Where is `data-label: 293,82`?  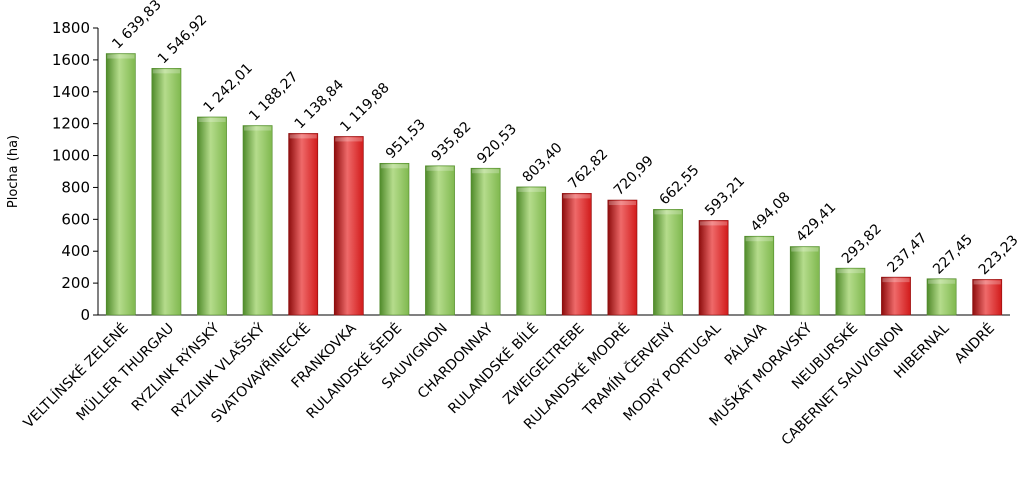
data-label: 293,82 is located at coordinates (862, 244).